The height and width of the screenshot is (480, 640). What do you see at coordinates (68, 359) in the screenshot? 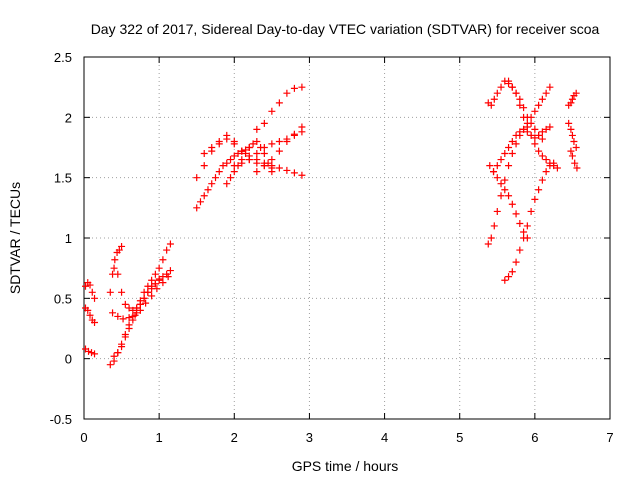
I see `y-tick-label-1: 0` at bounding box center [68, 359].